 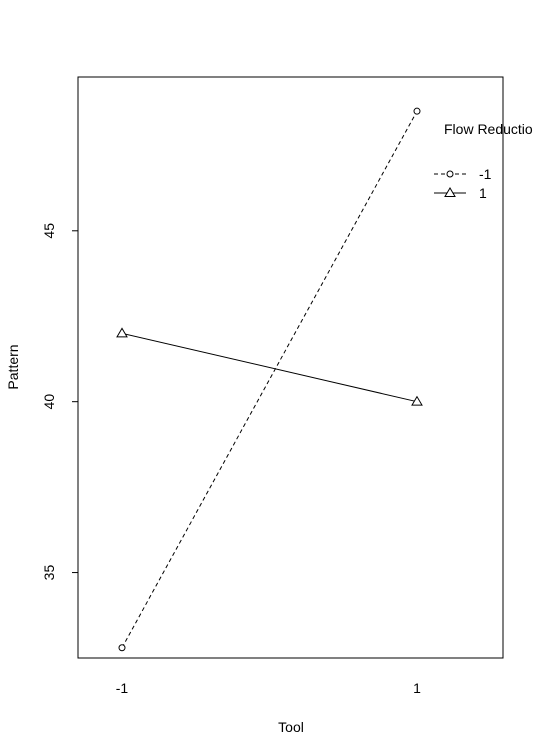 I want to click on series-line, so click(x=269, y=367).